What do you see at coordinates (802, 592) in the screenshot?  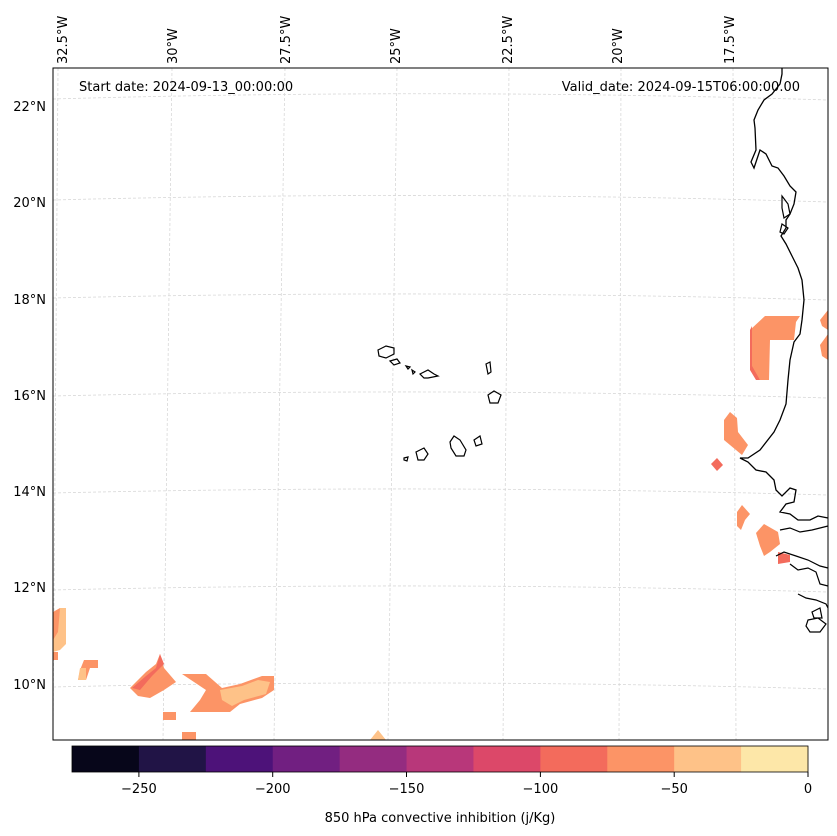 I see `coastline-guinea-bissau` at bounding box center [802, 592].